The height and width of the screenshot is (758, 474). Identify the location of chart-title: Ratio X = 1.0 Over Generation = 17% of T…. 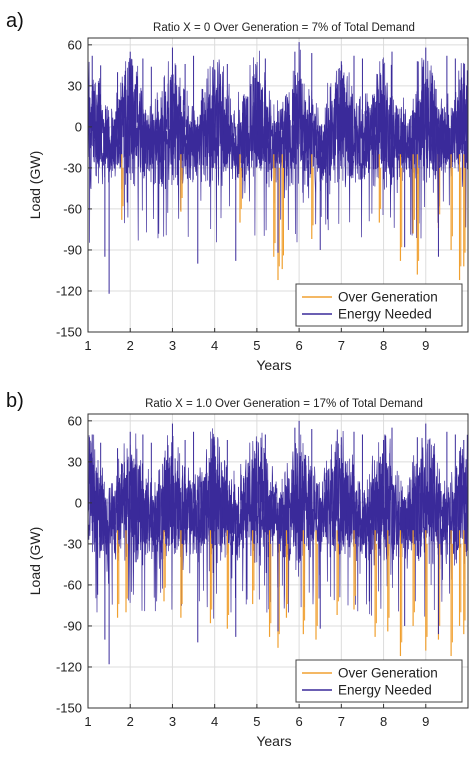
(284, 404).